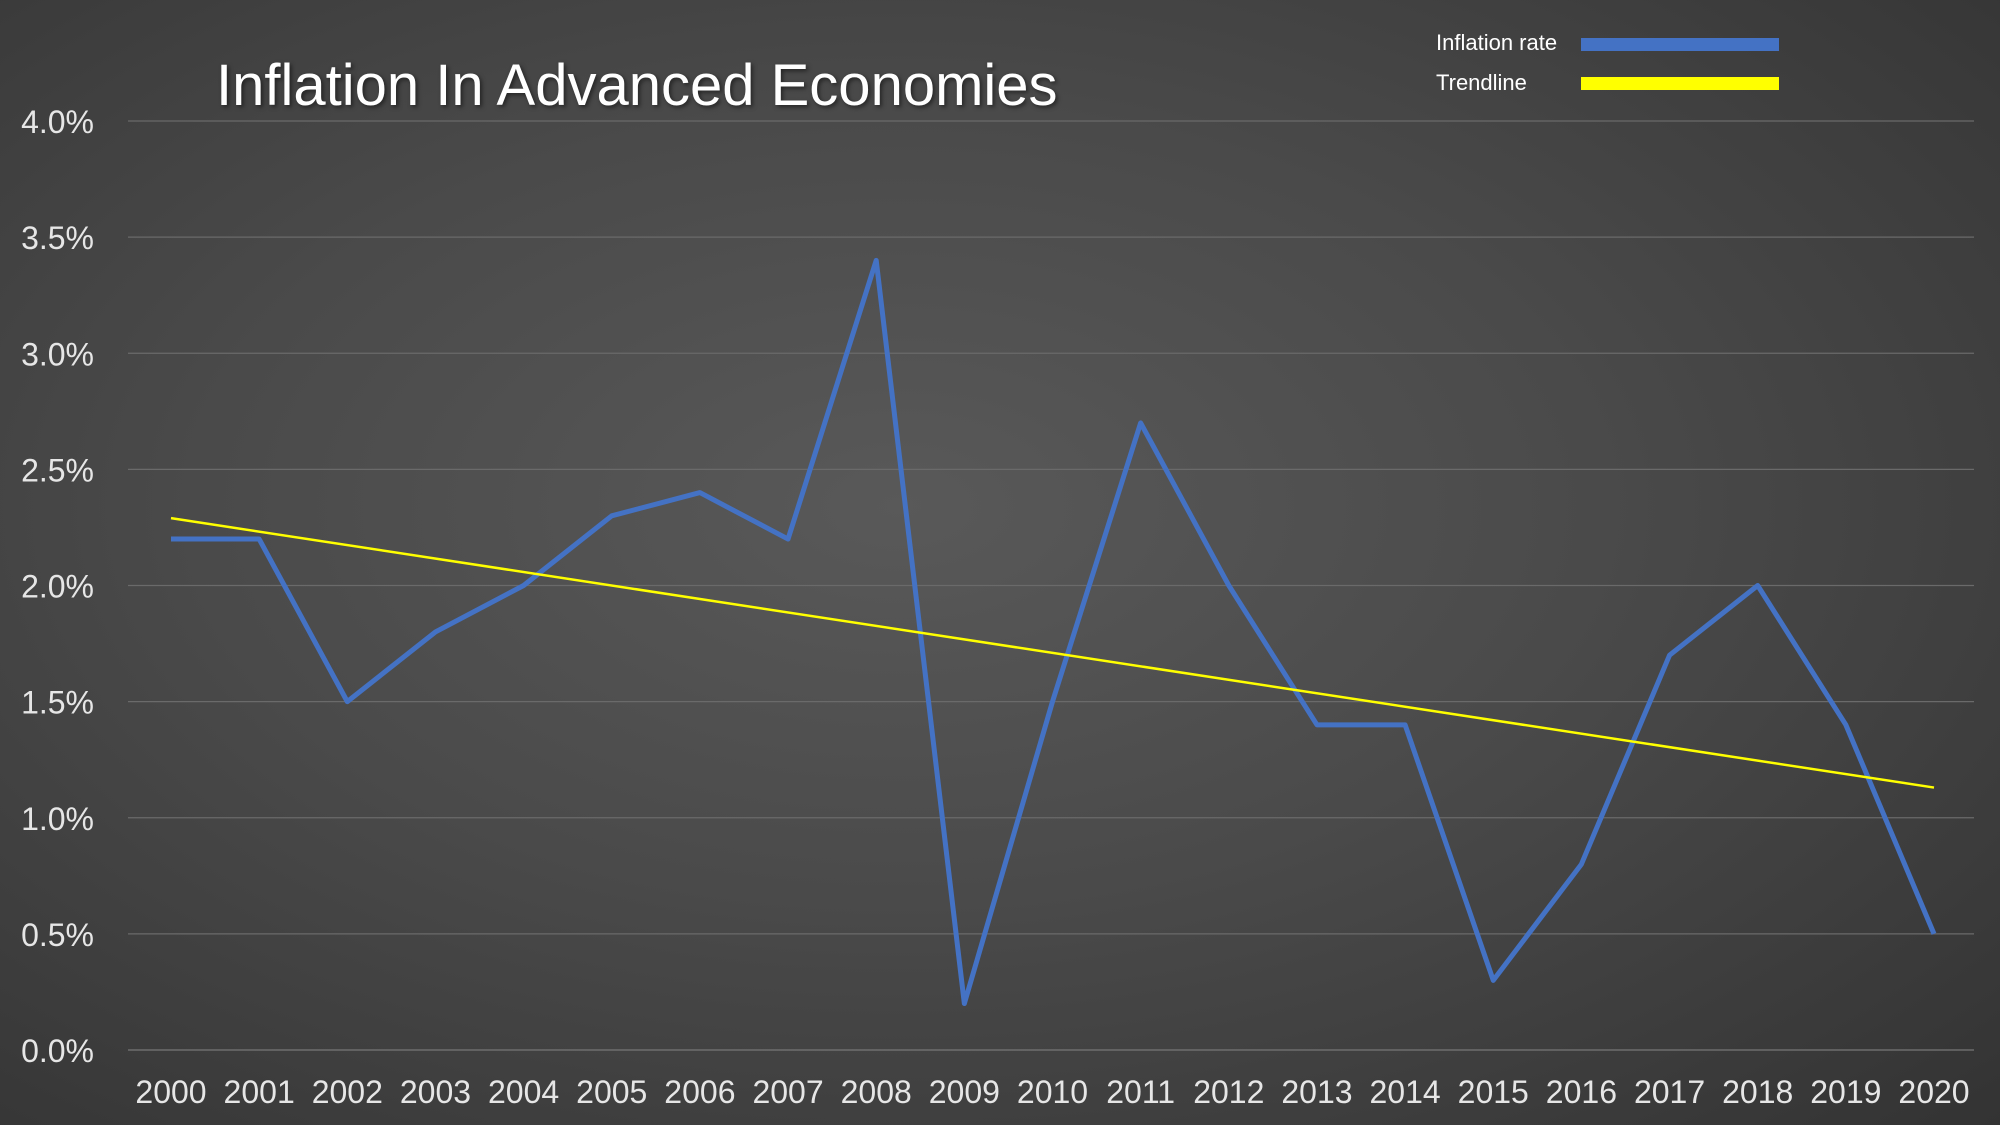  What do you see at coordinates (1680, 44) in the screenshot?
I see `legend-swatch-inflation` at bounding box center [1680, 44].